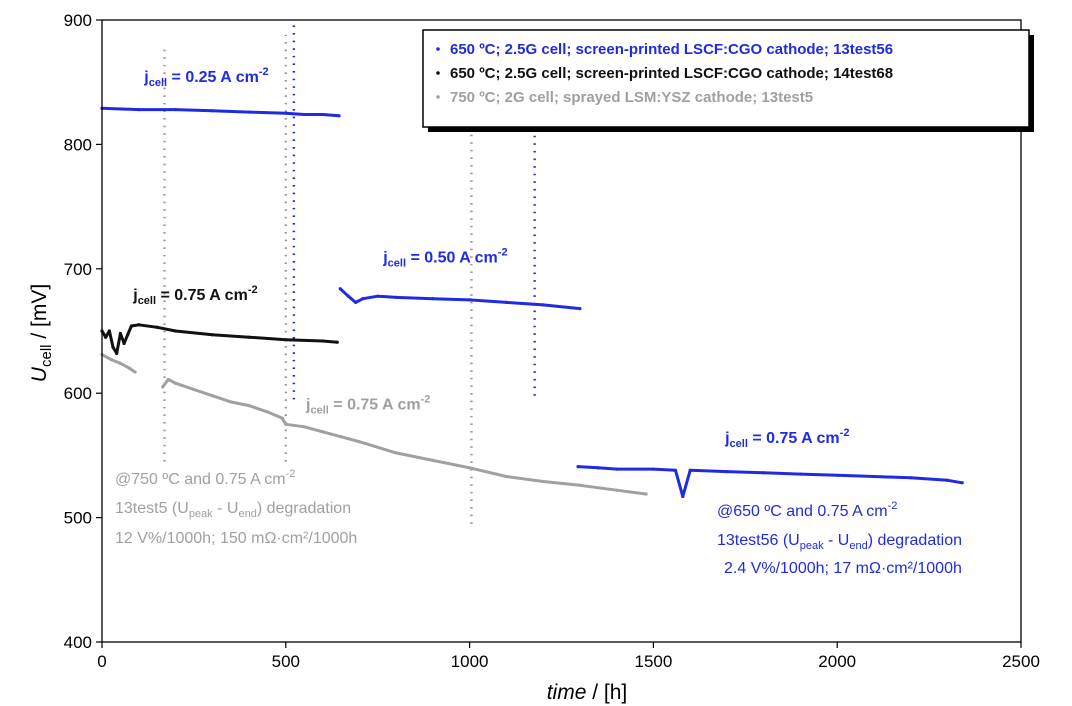 The image size is (1072, 706). What do you see at coordinates (837, 661) in the screenshot?
I see `x-tick-label: 2000` at bounding box center [837, 661].